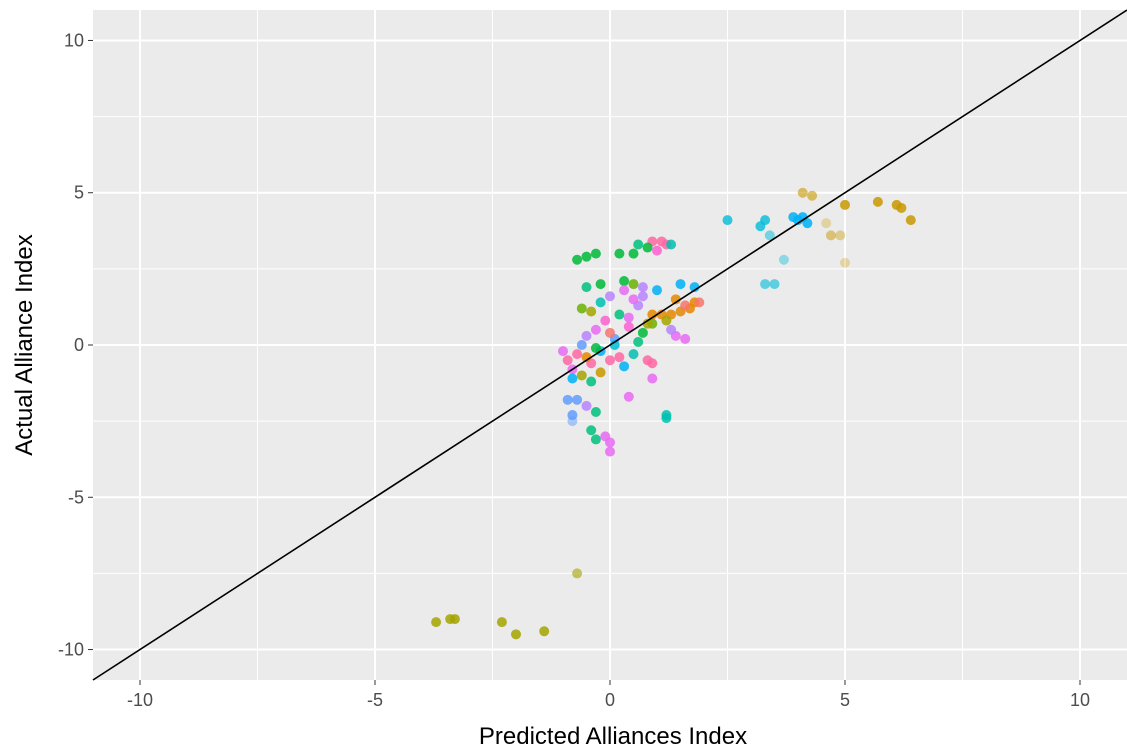 This screenshot has height=749, width=1127. I want to click on x-tick-label: -10, so click(140, 700).